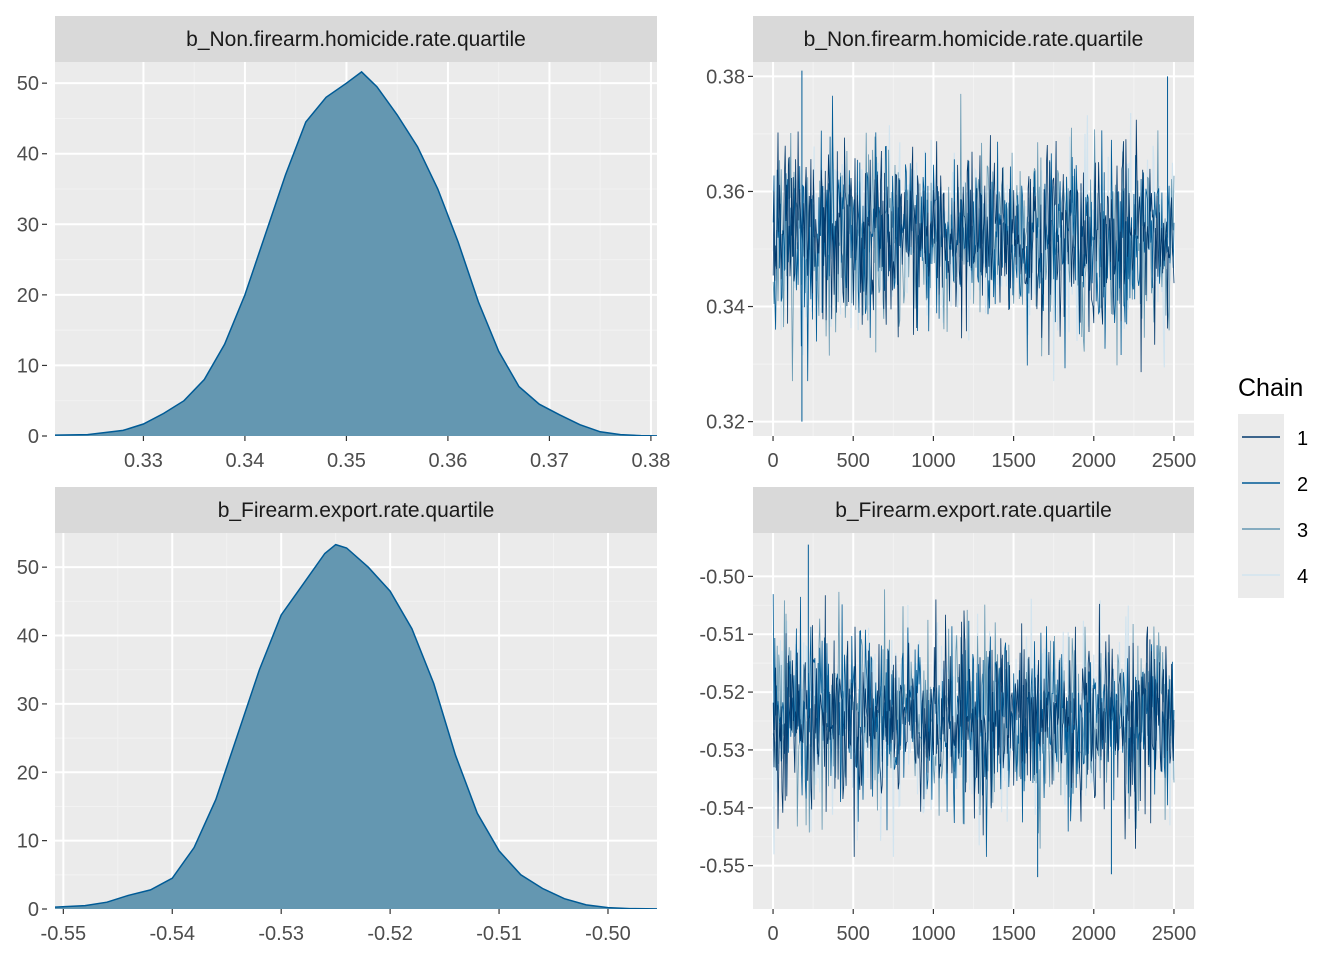  What do you see at coordinates (722, 867) in the screenshot?
I see `y-tick-label: -0.55` at bounding box center [722, 867].